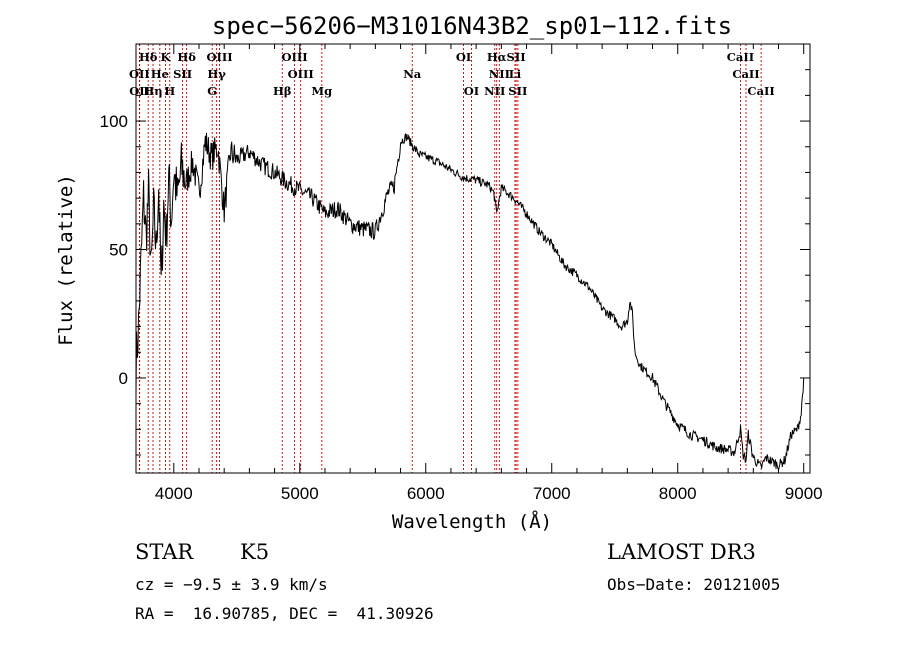  I want to click on line-label-13: OIII, so click(301, 74).